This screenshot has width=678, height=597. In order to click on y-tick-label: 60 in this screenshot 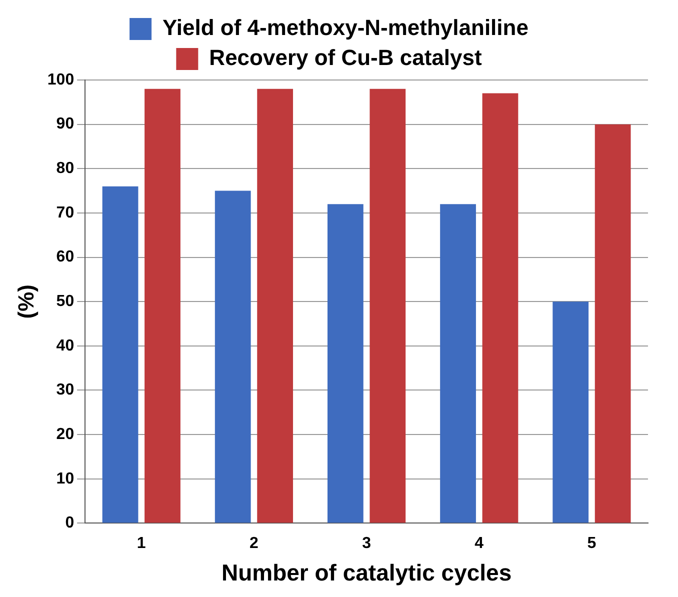, I will do `click(65, 257)`.